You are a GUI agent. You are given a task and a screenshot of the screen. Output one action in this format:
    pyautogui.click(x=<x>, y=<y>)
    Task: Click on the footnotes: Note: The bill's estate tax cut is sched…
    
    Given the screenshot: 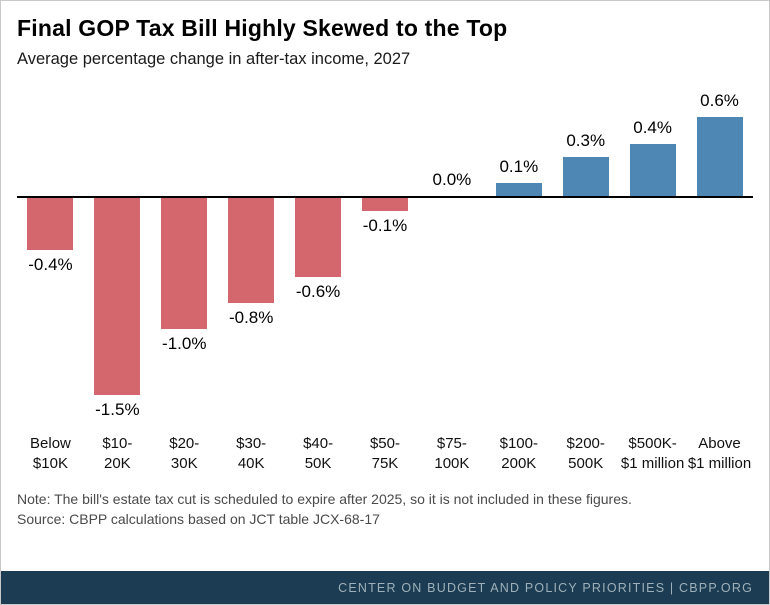 What is the action you would take?
    pyautogui.click(x=385, y=509)
    